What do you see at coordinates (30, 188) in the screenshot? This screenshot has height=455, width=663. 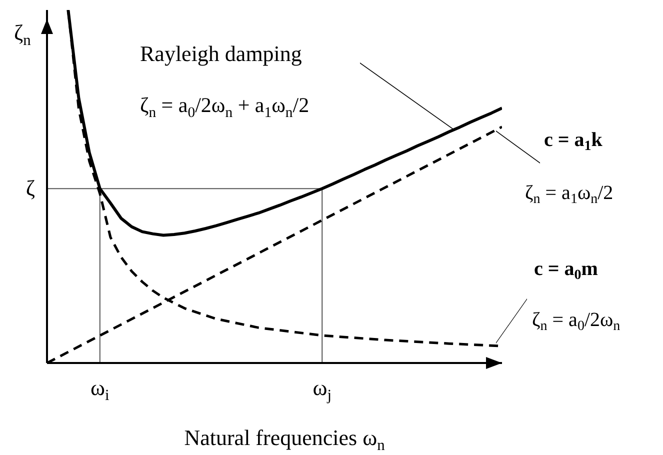 I see `ref-line-label: ζ` at bounding box center [30, 188].